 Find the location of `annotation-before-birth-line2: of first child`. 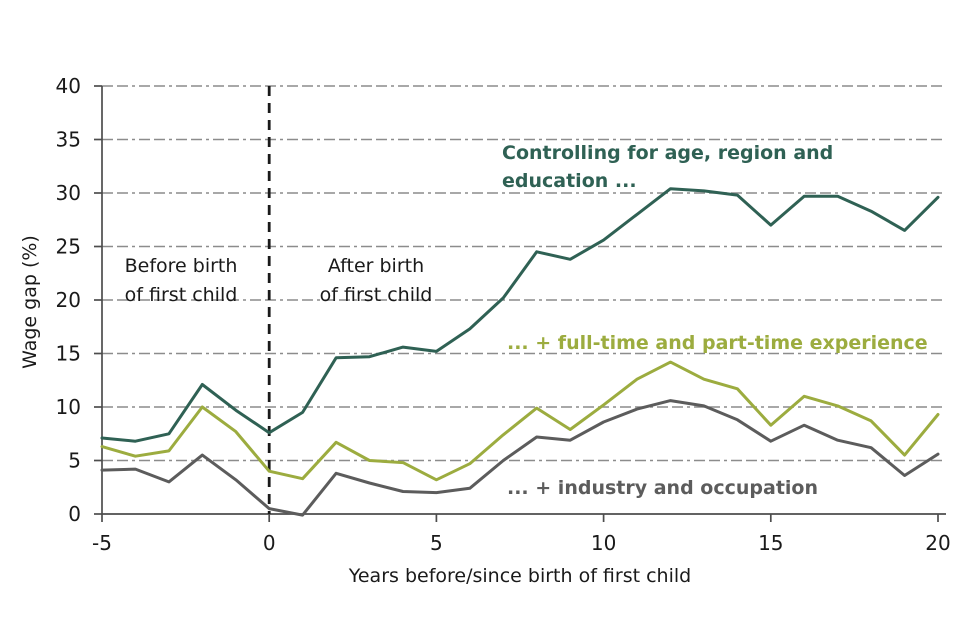

annotation-before-birth-line2: of first child is located at coordinates (181, 295).